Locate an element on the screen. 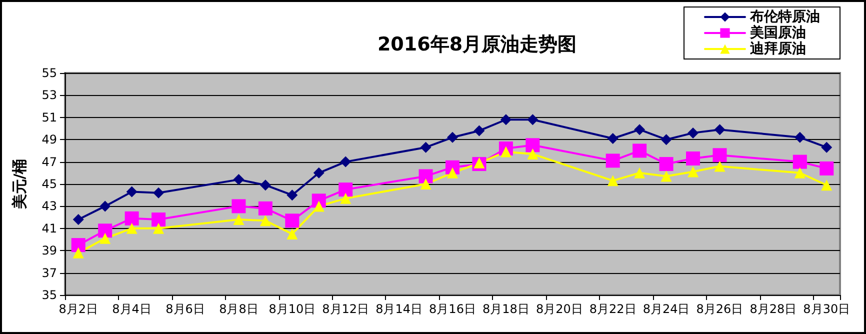  x-tick-label: 8月26日 is located at coordinates (720, 309).